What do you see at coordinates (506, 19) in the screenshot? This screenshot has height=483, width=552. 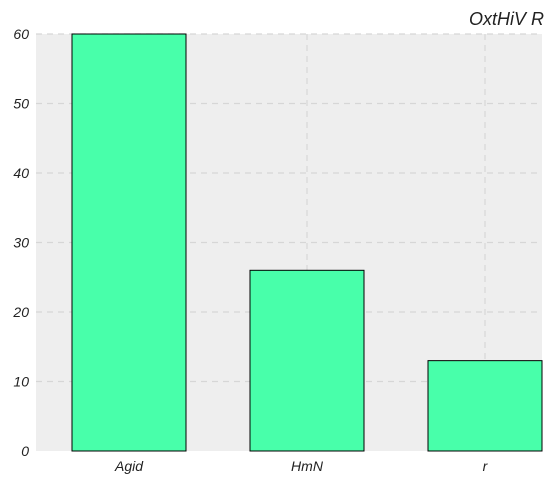 I see `chart-title: OxtHiV R` at bounding box center [506, 19].